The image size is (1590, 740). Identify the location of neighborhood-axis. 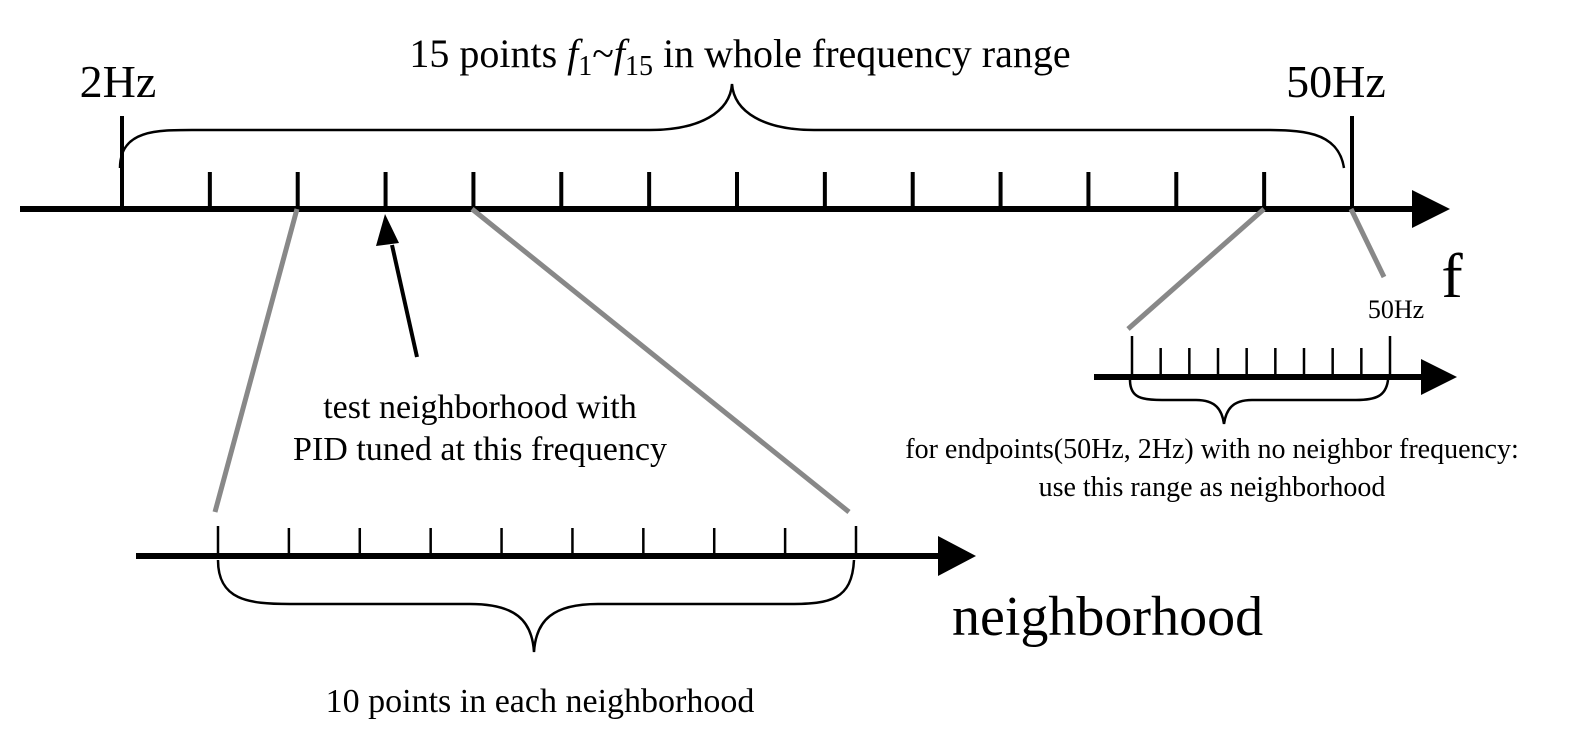
(556, 551).